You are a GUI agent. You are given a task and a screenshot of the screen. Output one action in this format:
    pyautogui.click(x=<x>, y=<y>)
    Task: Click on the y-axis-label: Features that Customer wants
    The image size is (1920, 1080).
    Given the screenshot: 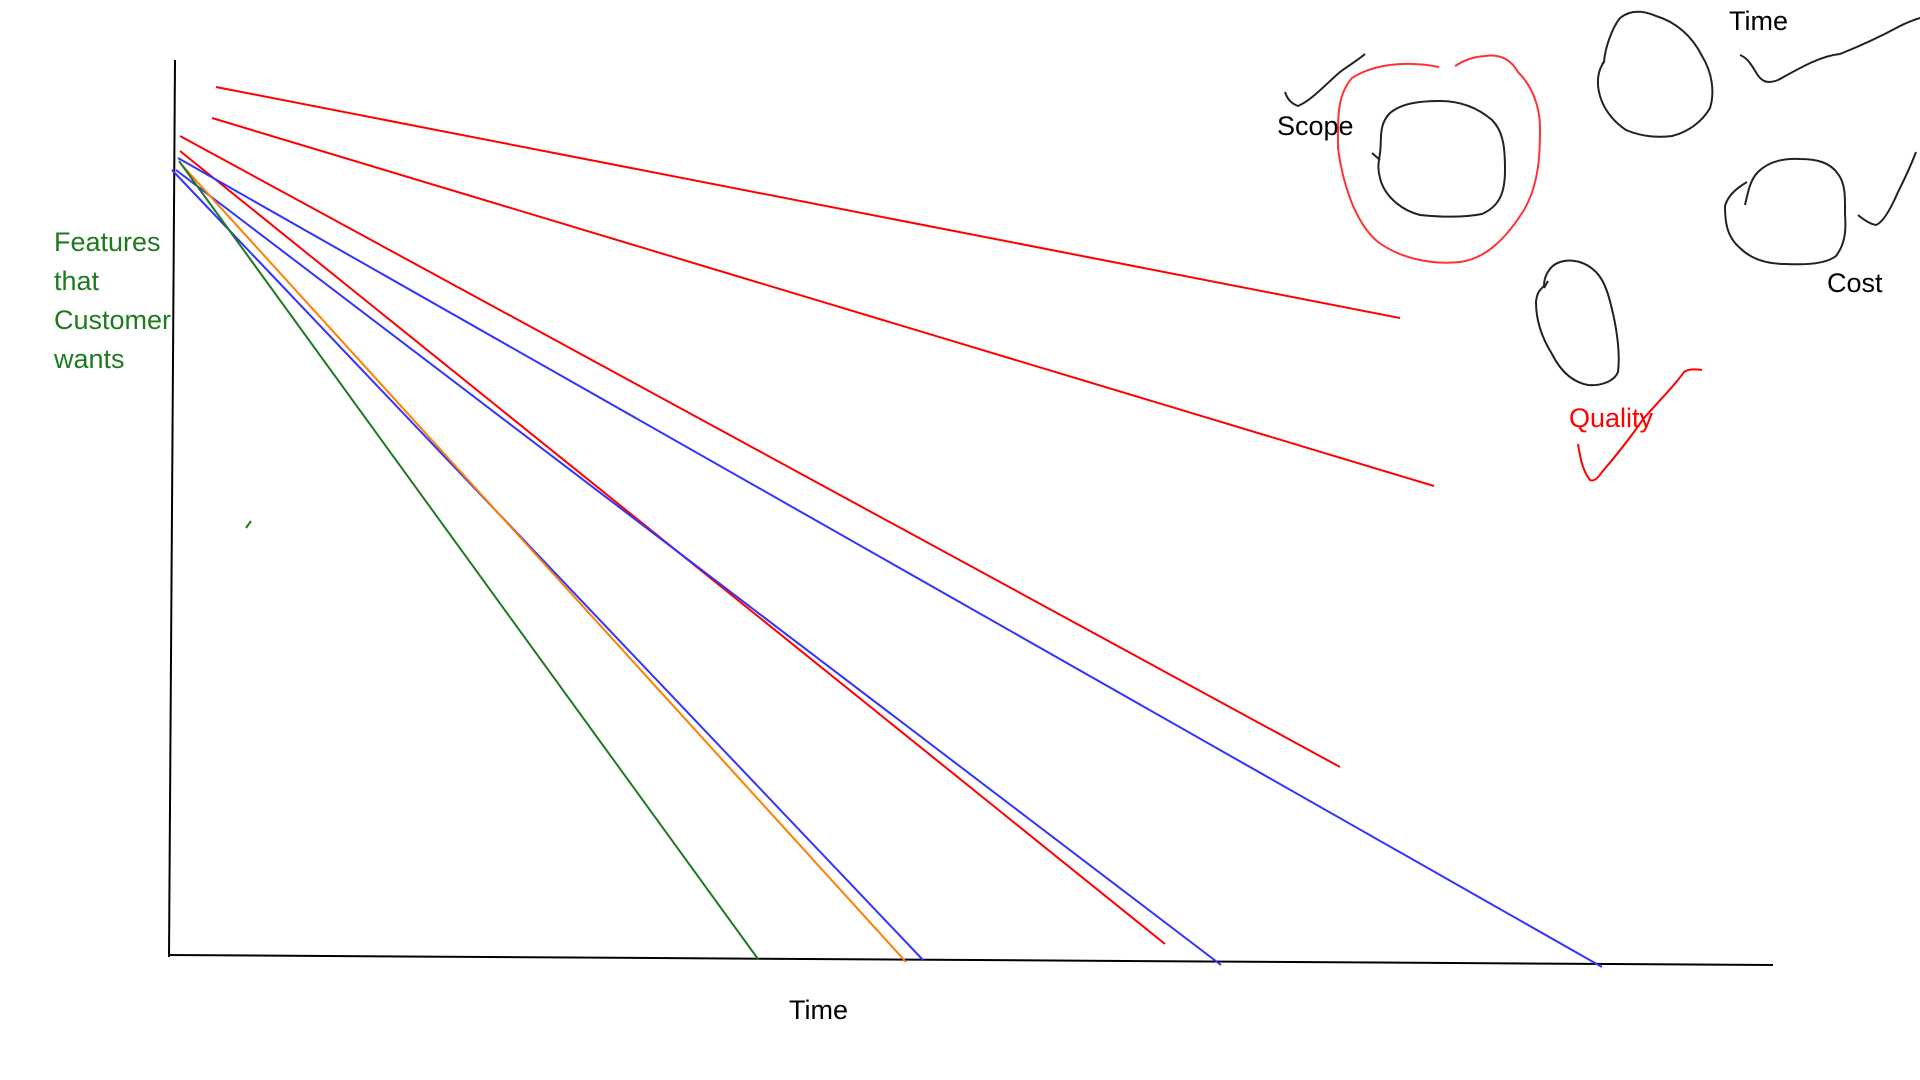 What is the action you would take?
    pyautogui.click(x=112, y=301)
    